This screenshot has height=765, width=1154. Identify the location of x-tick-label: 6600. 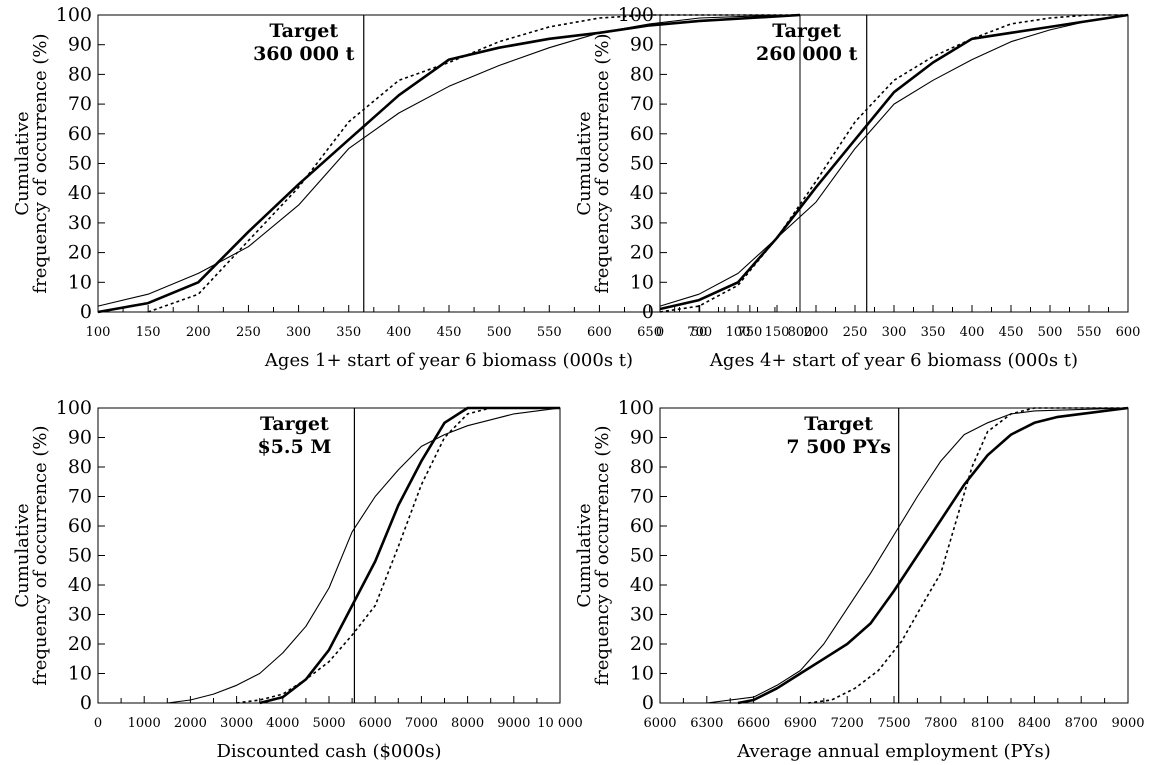
(753, 723).